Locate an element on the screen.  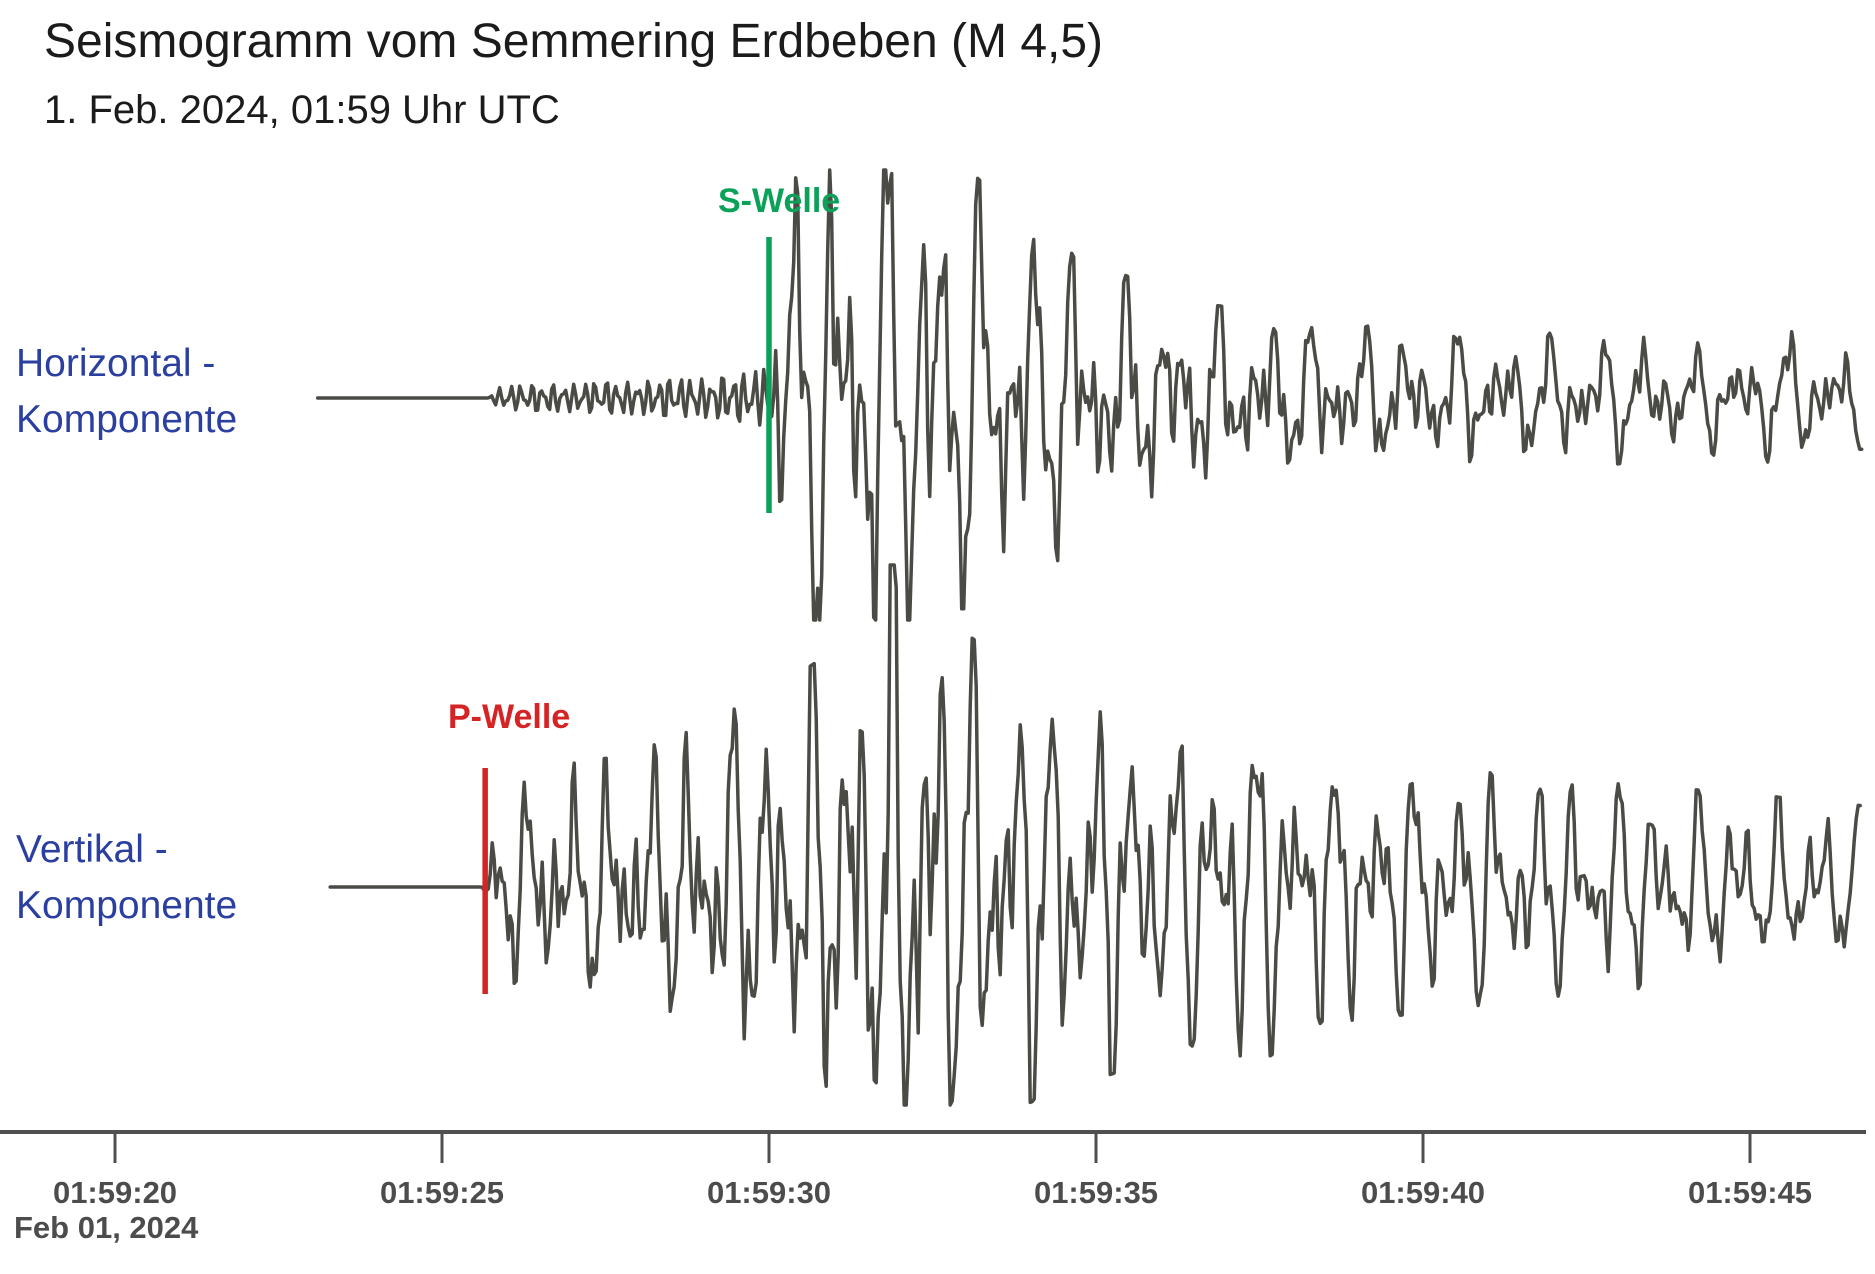
vertical-component-line1: Vertikal - is located at coordinates (92, 849).